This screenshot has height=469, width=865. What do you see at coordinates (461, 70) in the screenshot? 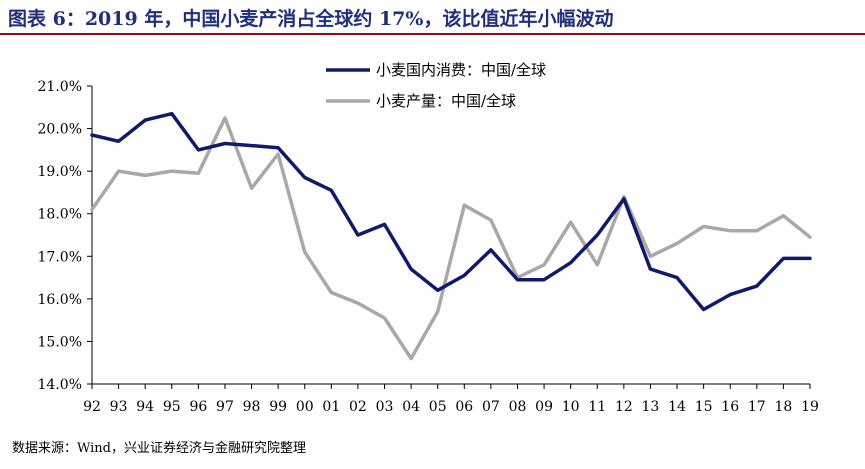
I see `legend-label-0: 小麦国内消费：中国/全球` at bounding box center [461, 70].